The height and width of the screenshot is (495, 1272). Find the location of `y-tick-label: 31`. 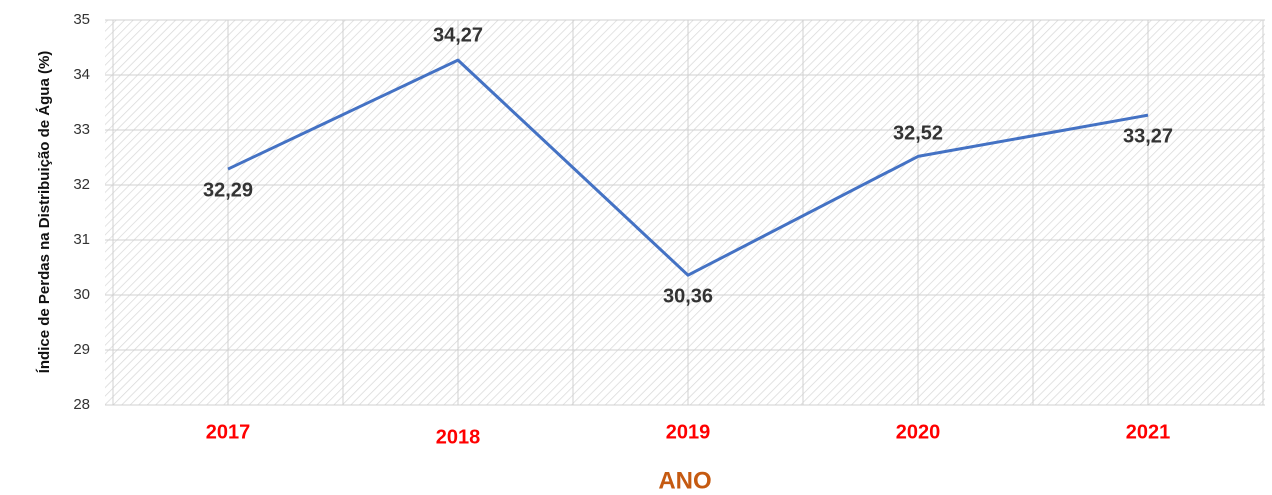

y-tick-label: 31 is located at coordinates (81, 239).